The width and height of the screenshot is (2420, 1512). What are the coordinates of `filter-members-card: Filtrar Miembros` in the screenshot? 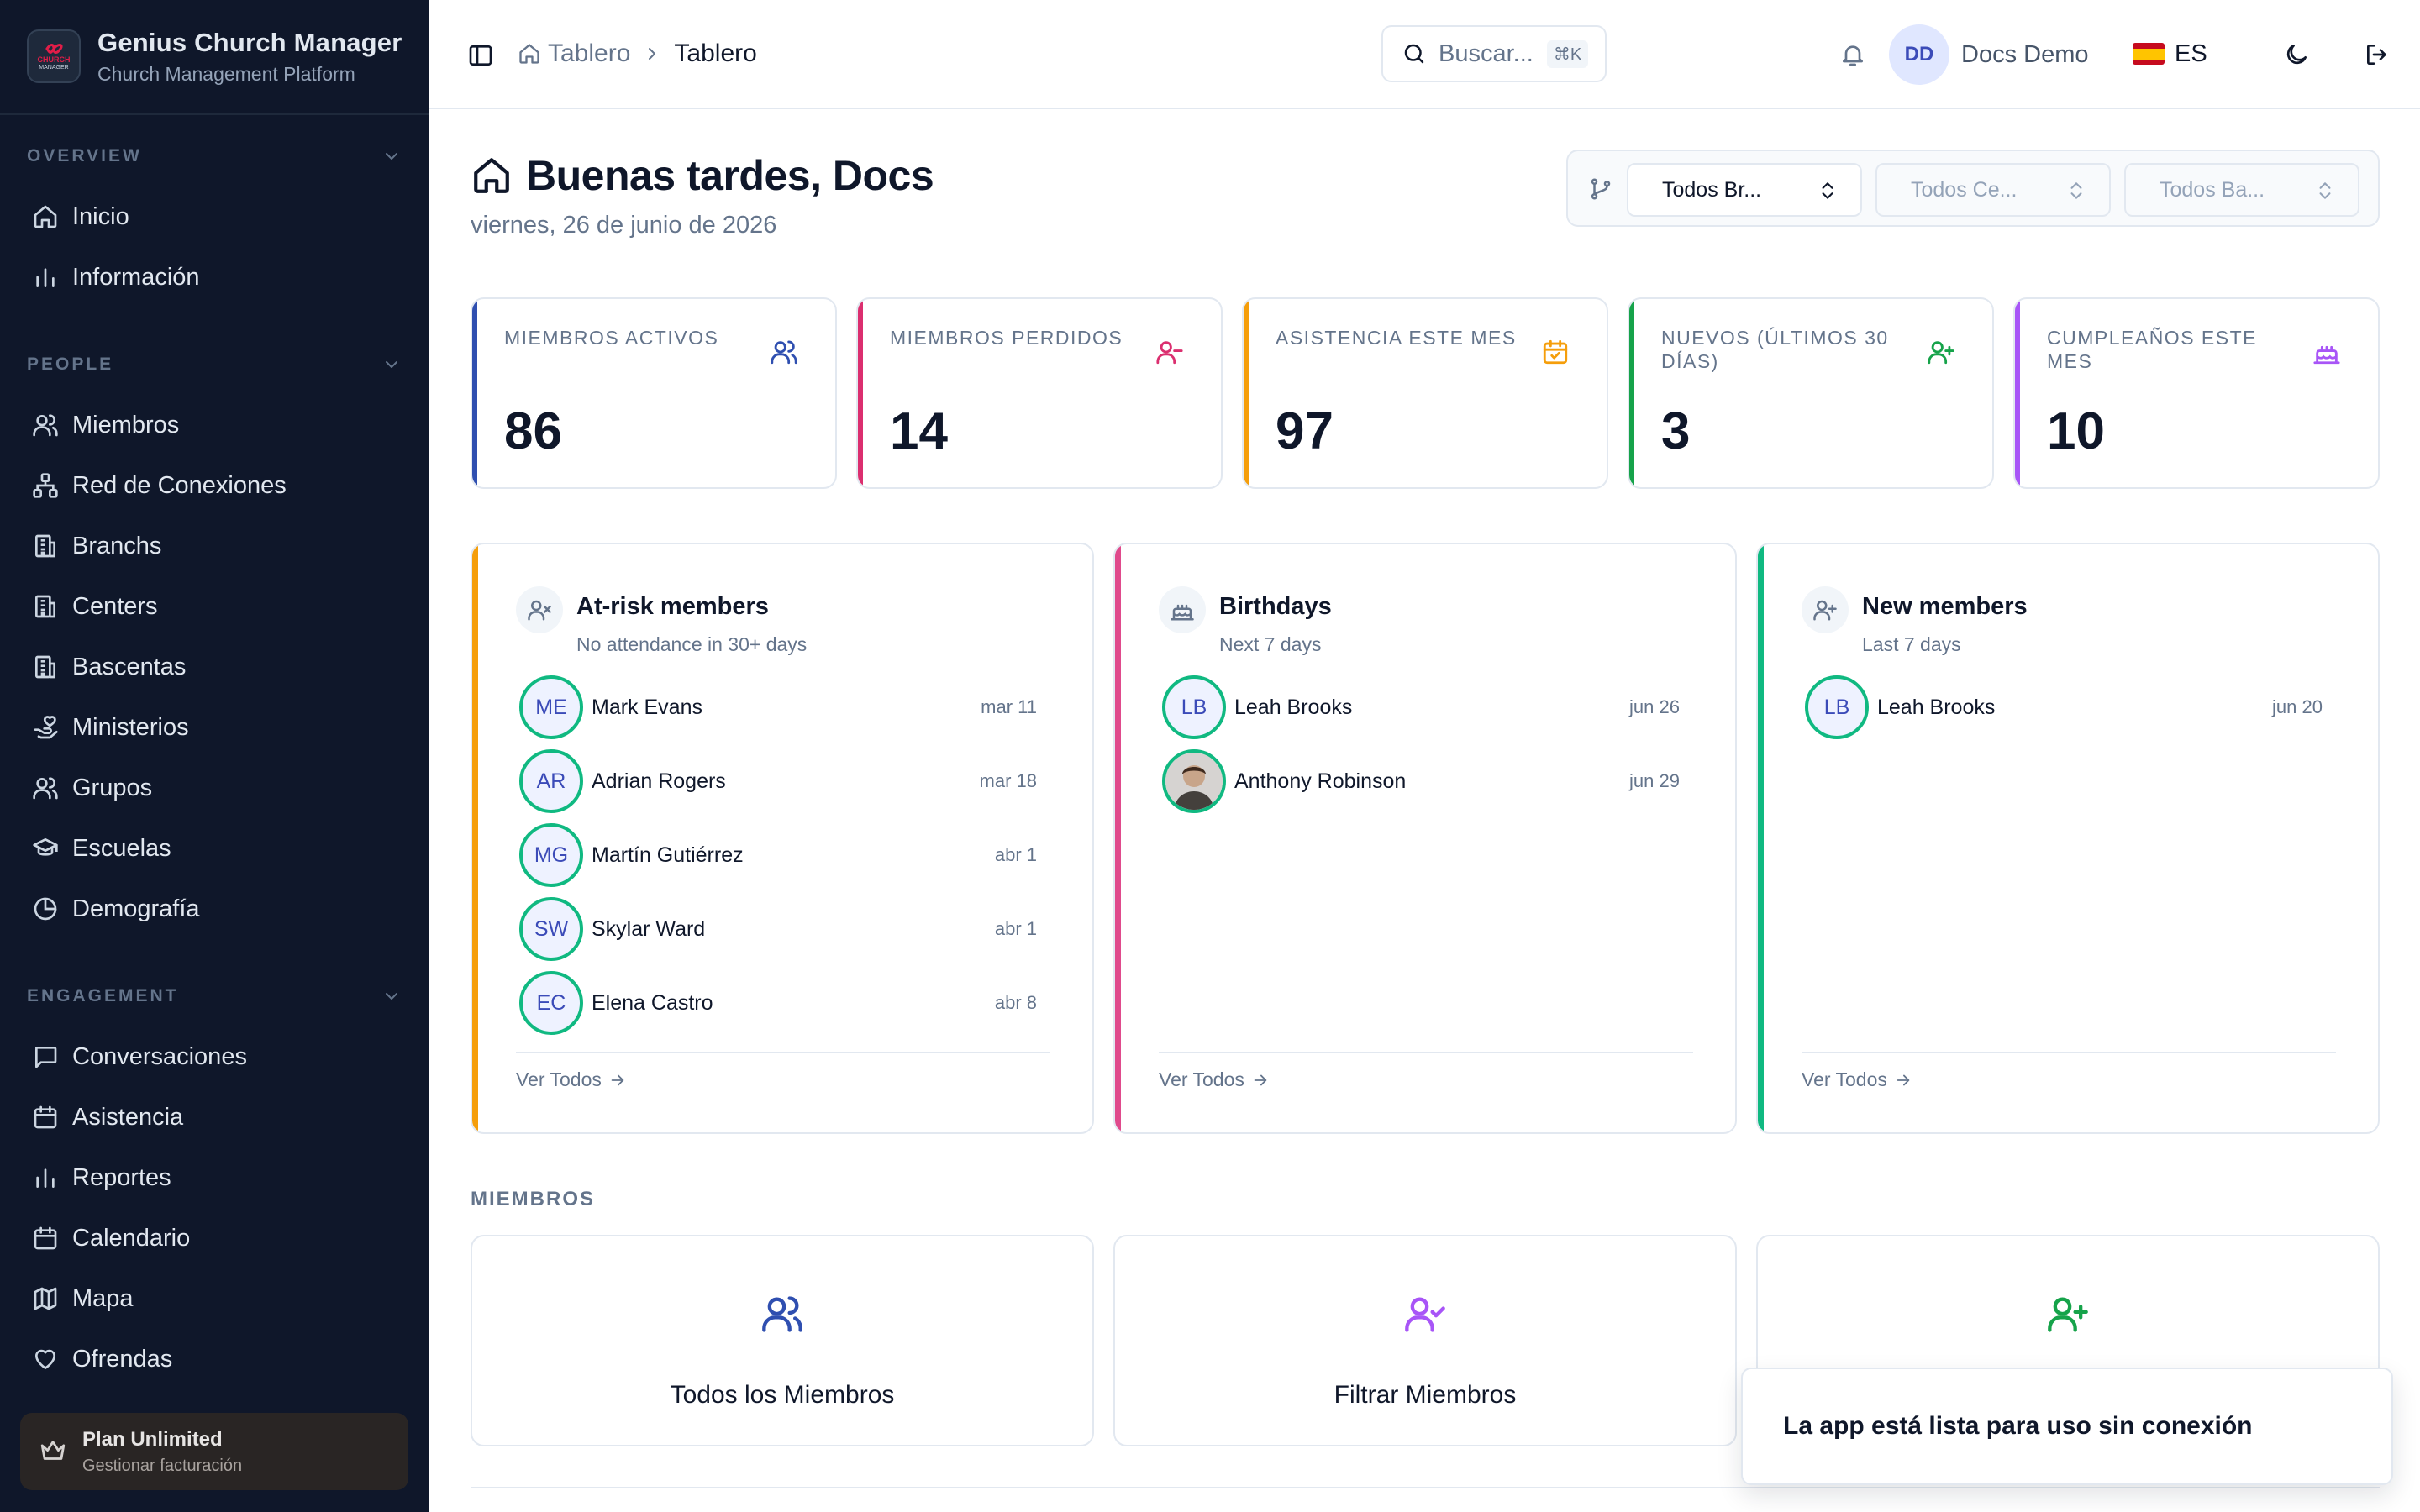 It's located at (1425, 1340).